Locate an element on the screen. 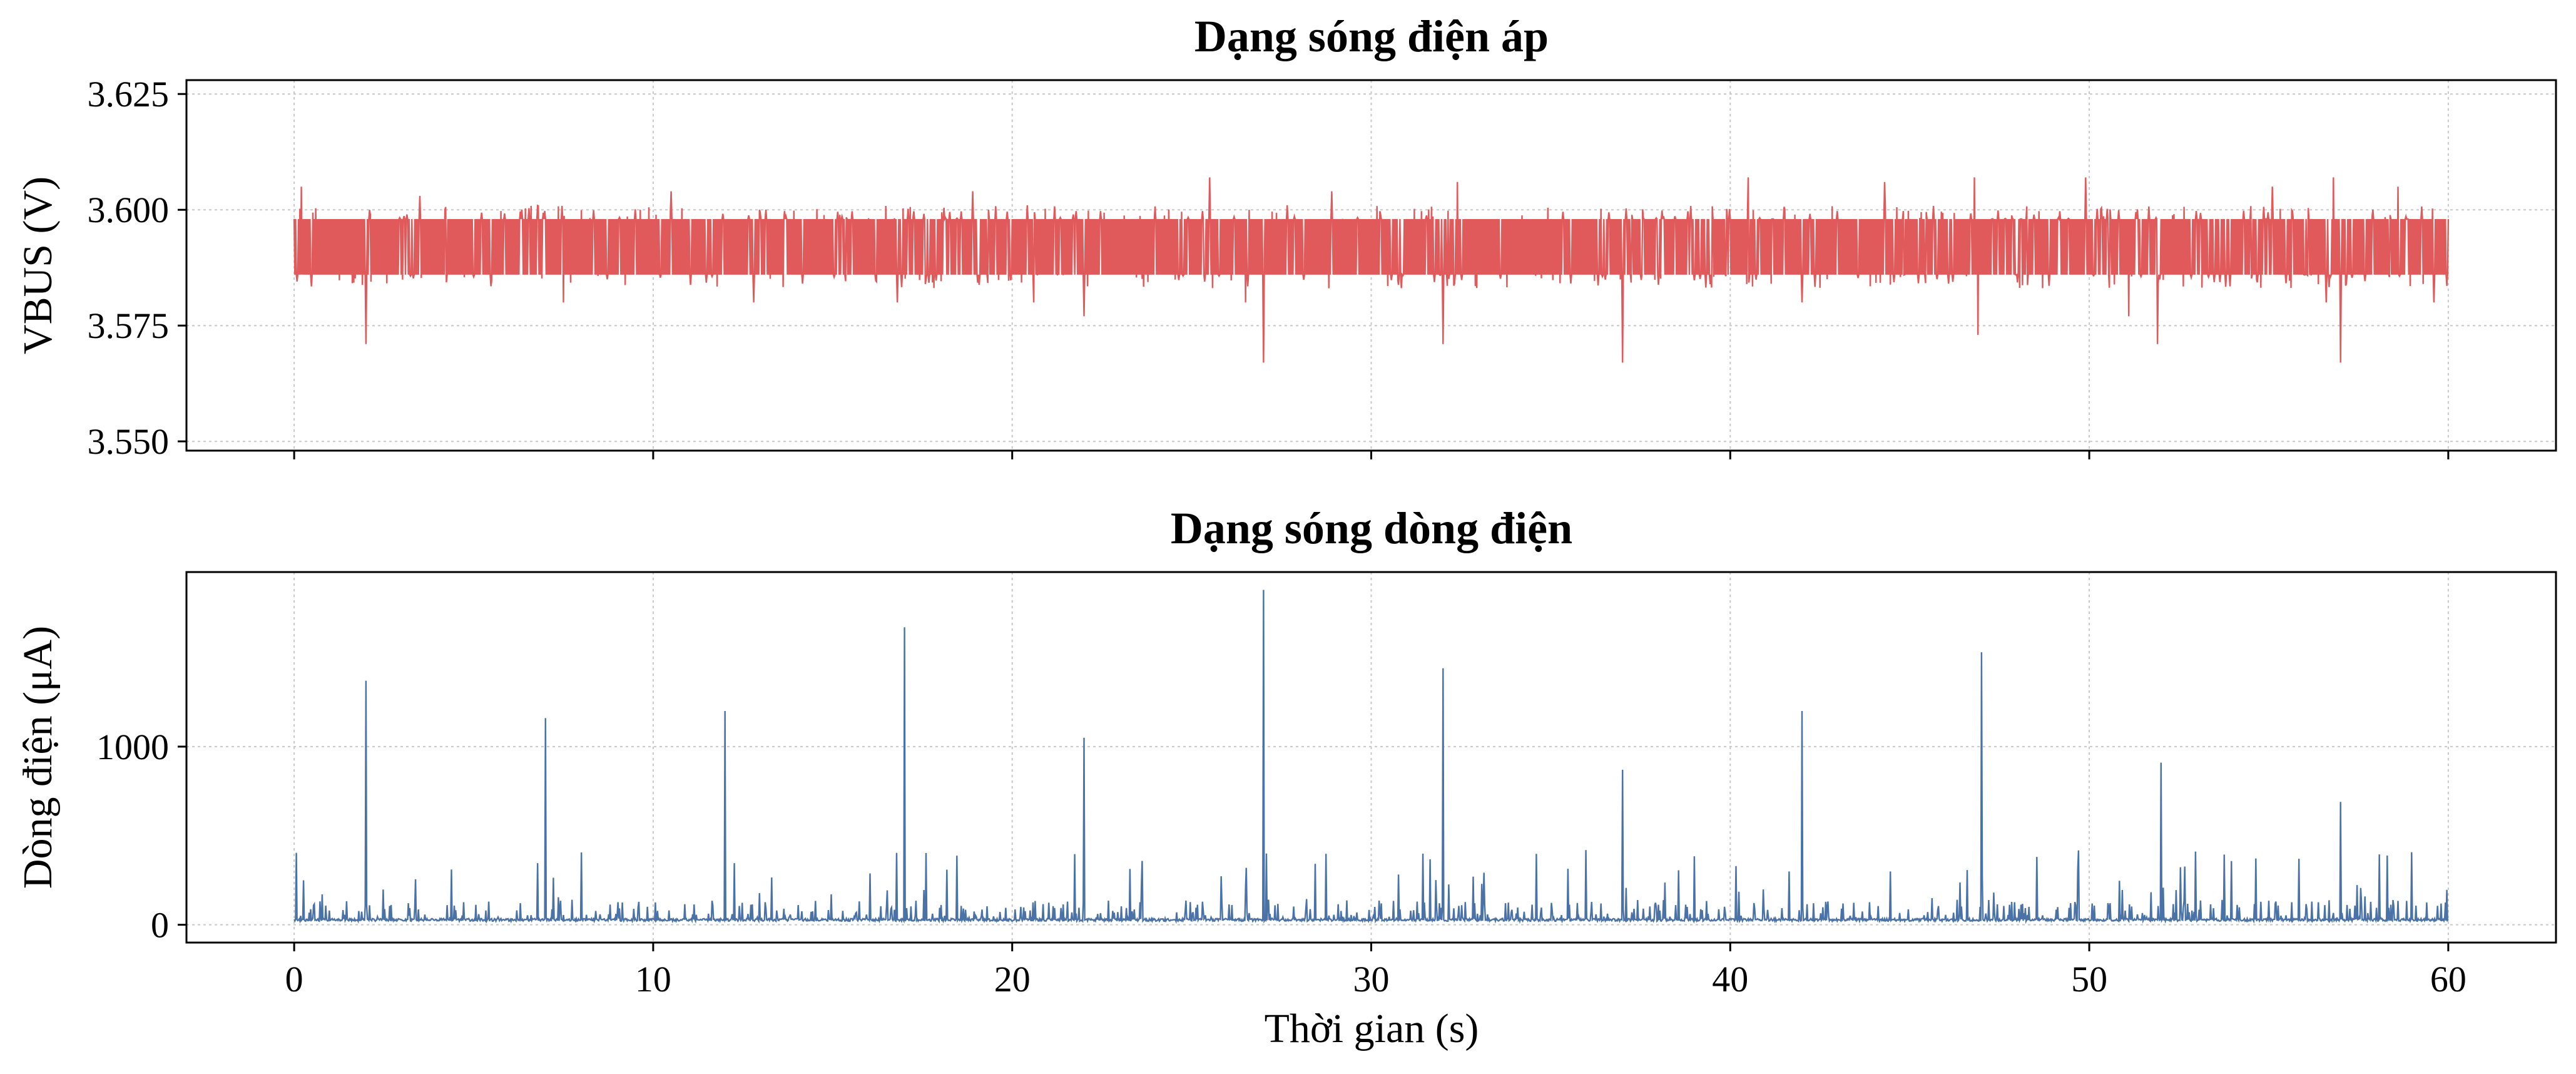 The image size is (2576, 1074). y-tick-label: 3.600 is located at coordinates (129, 210).